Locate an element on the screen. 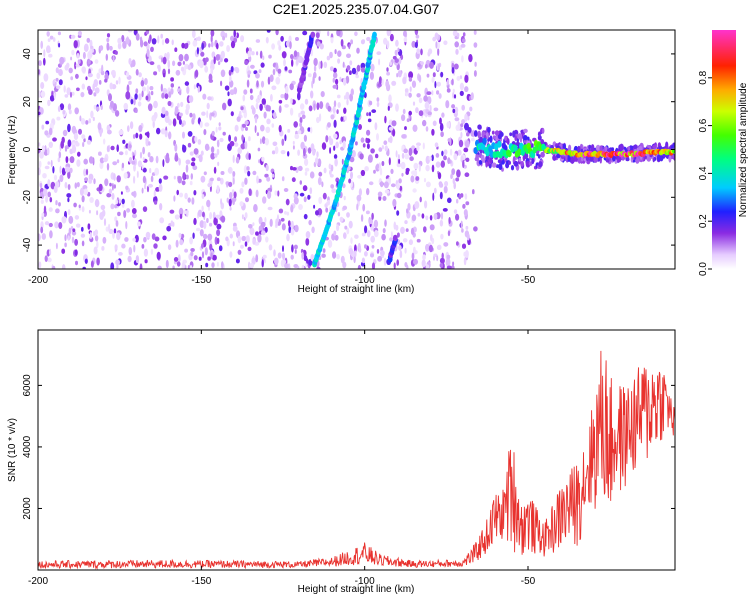 Image resolution: width=750 pixels, height=600 pixels. trace-blob is located at coordinates (374, 34).